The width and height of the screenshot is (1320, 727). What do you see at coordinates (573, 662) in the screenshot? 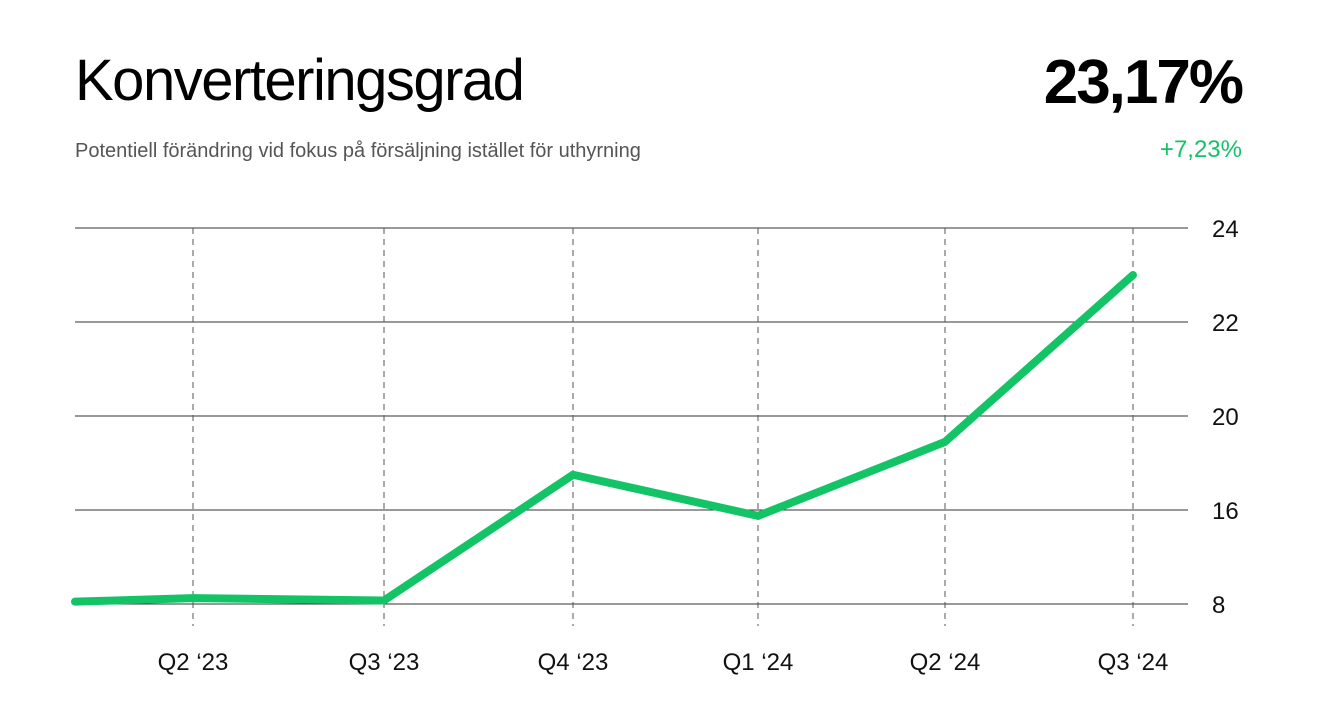
I see `x-tick-label: Q4 ‘23` at bounding box center [573, 662].